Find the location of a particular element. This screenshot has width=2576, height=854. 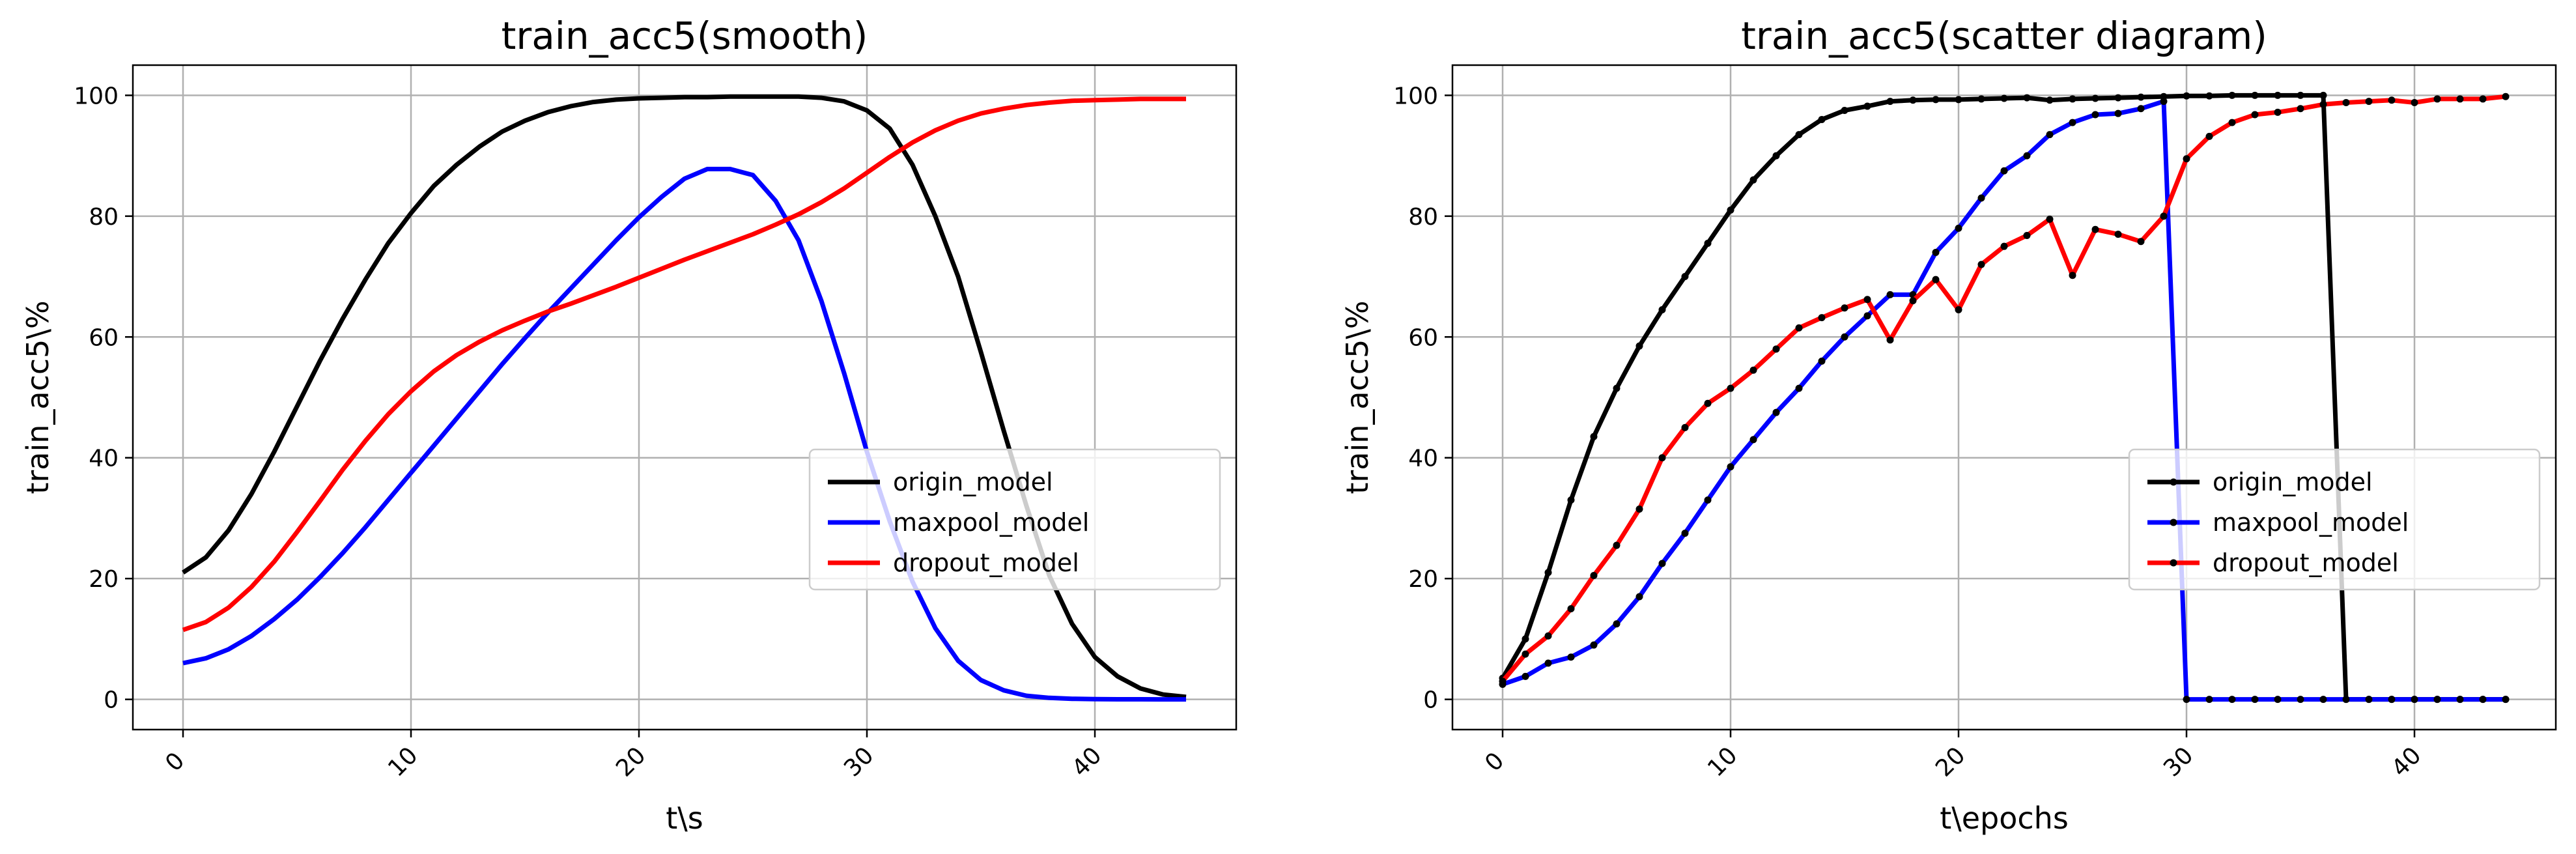

legend-label-origin_model: origin_model is located at coordinates (2293, 482).